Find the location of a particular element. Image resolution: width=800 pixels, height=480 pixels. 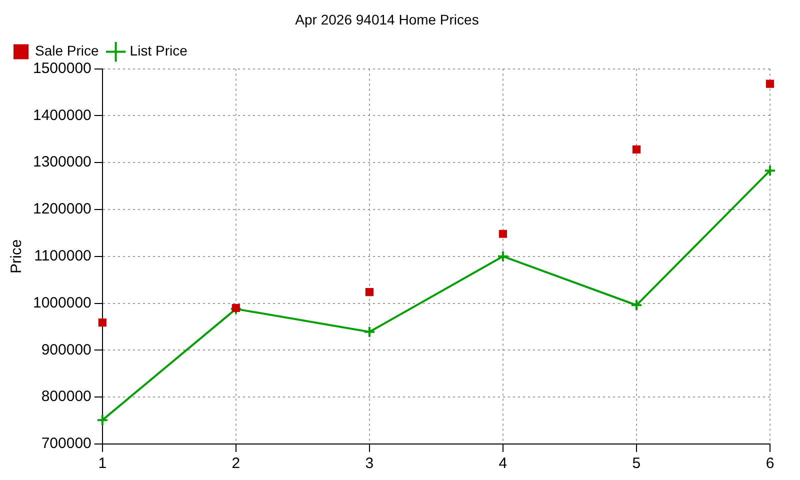

y-tick-label: 900000 is located at coordinates (66, 349).